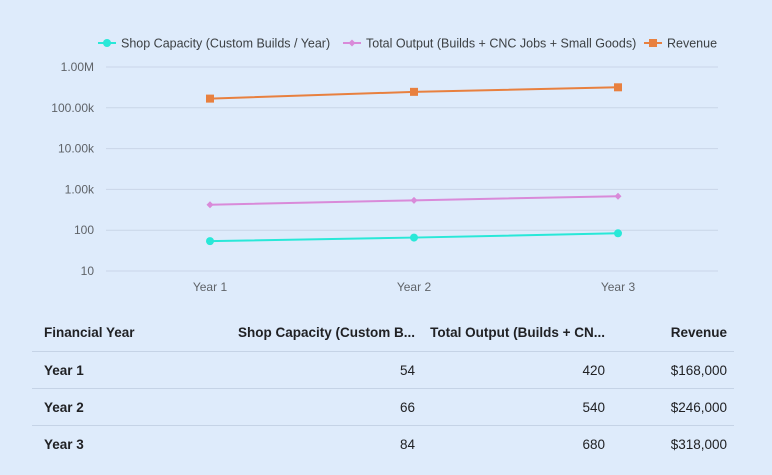 The image size is (772, 475). Describe the element at coordinates (127, 370) in the screenshot. I see `cell-year: Year 1` at that location.